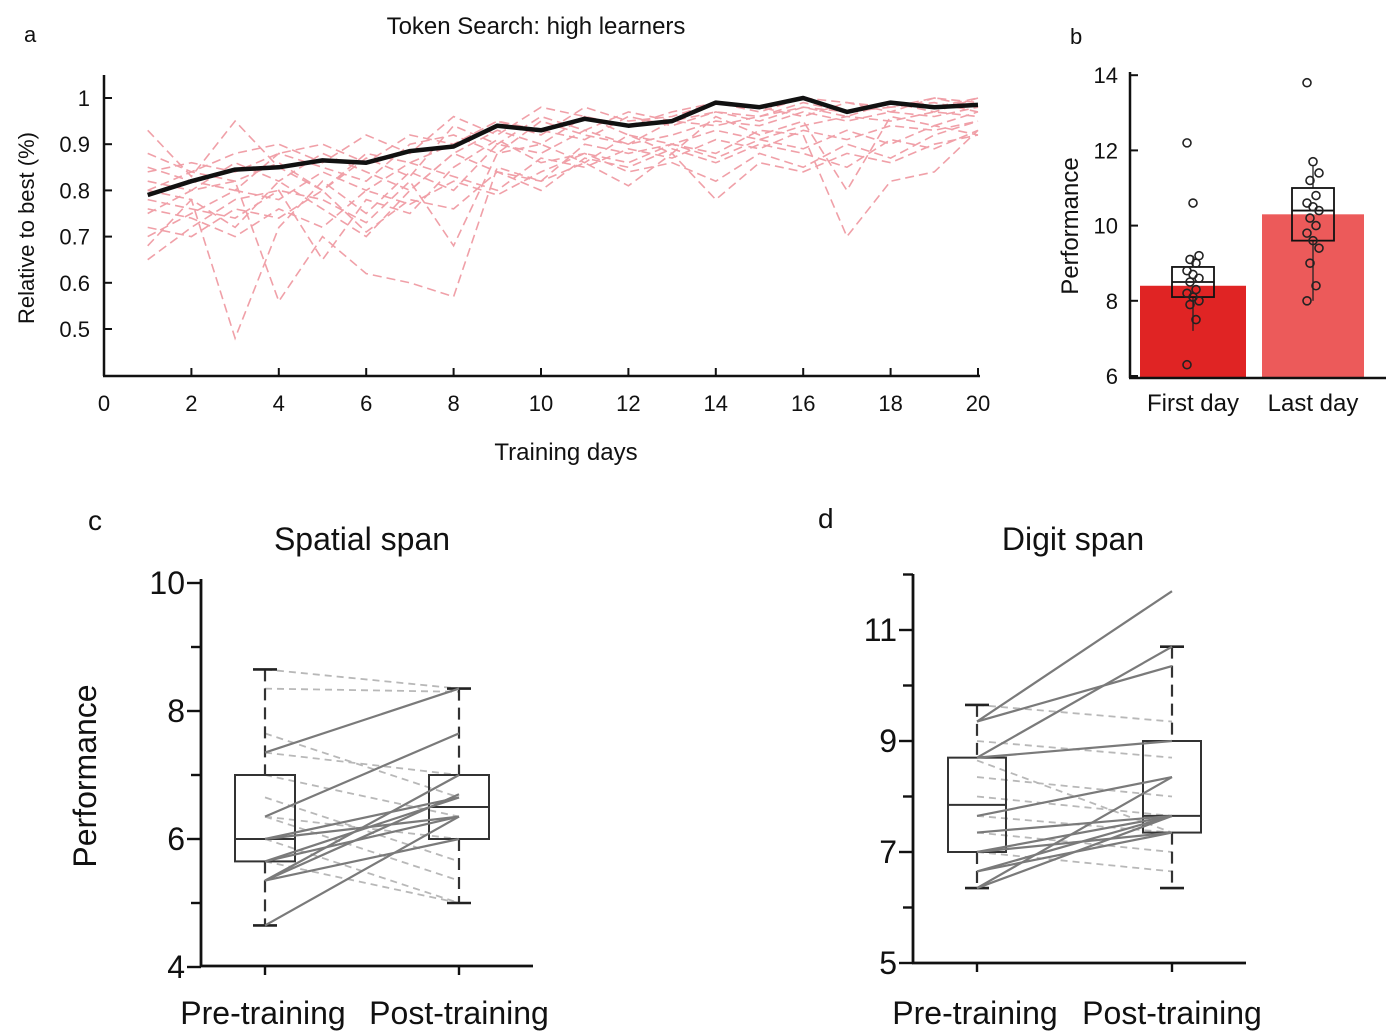  What do you see at coordinates (74, 144) in the screenshot?
I see `y-tick-label-0.9: 0.9` at bounding box center [74, 144].